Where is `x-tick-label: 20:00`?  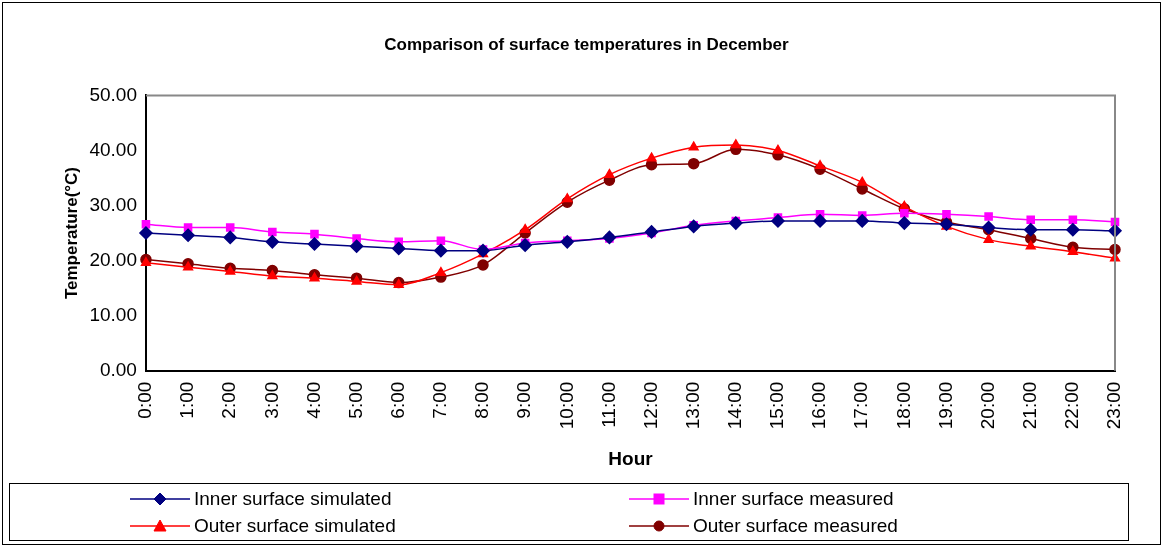
x-tick-label: 20:00 is located at coordinates (987, 405).